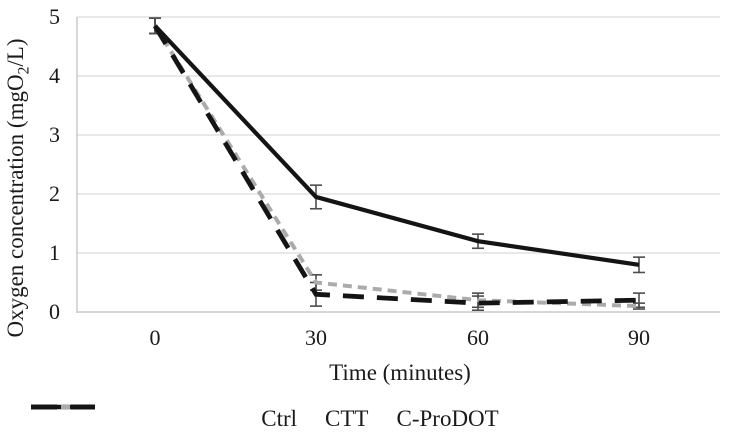 This screenshot has height=440, width=734. Describe the element at coordinates (15, 206) in the screenshot. I see `y-axis-title-text: Oxygen concentration (mgO` at that location.